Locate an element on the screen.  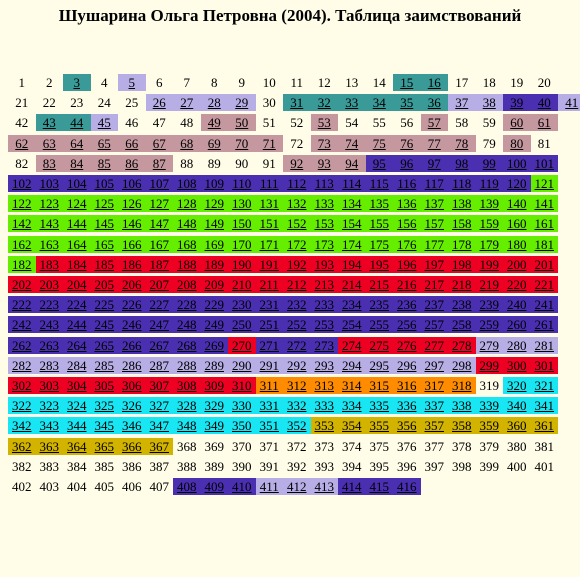
cell-207: 207 is located at coordinates (159, 284).